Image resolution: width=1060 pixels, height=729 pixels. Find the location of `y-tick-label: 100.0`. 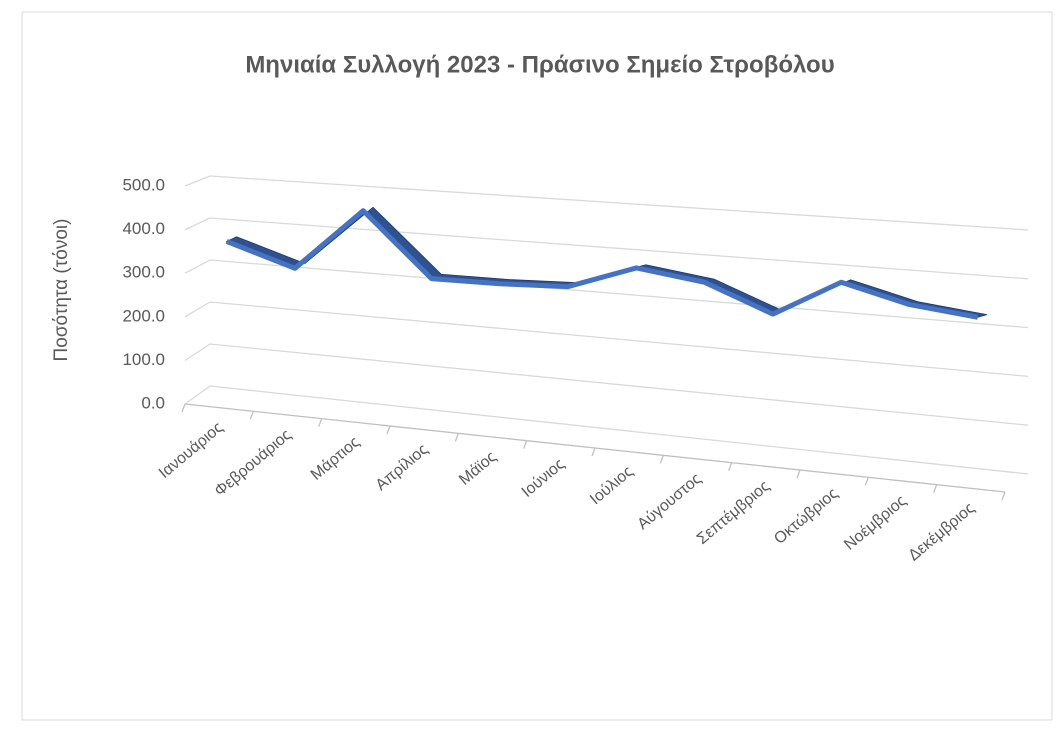

y-tick-label: 100.0 is located at coordinates (143, 359).